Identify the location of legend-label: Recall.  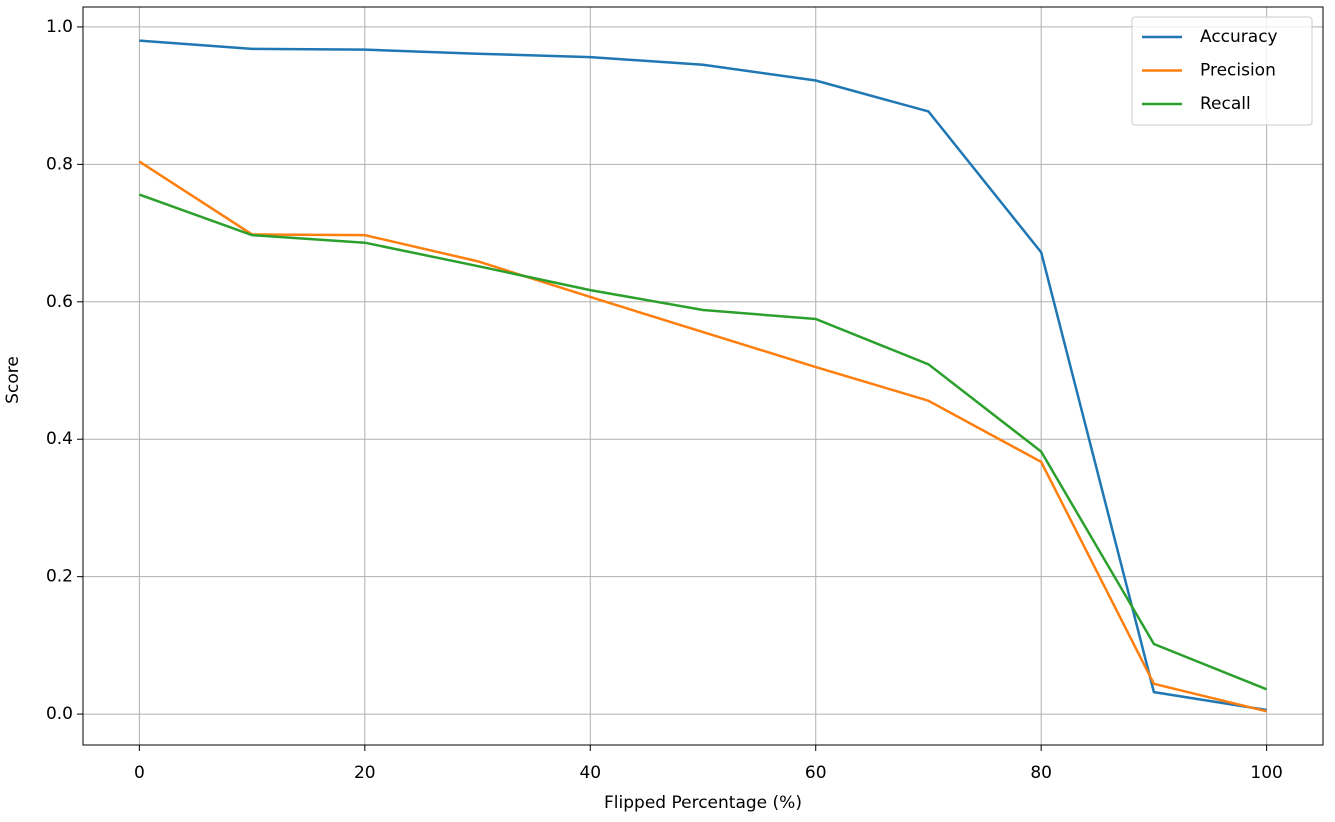
(1225, 104).